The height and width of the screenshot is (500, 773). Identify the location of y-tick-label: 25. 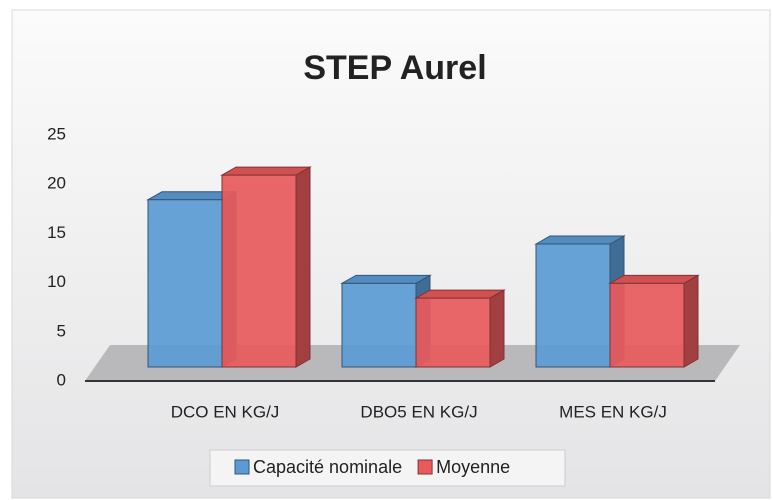
(56, 133).